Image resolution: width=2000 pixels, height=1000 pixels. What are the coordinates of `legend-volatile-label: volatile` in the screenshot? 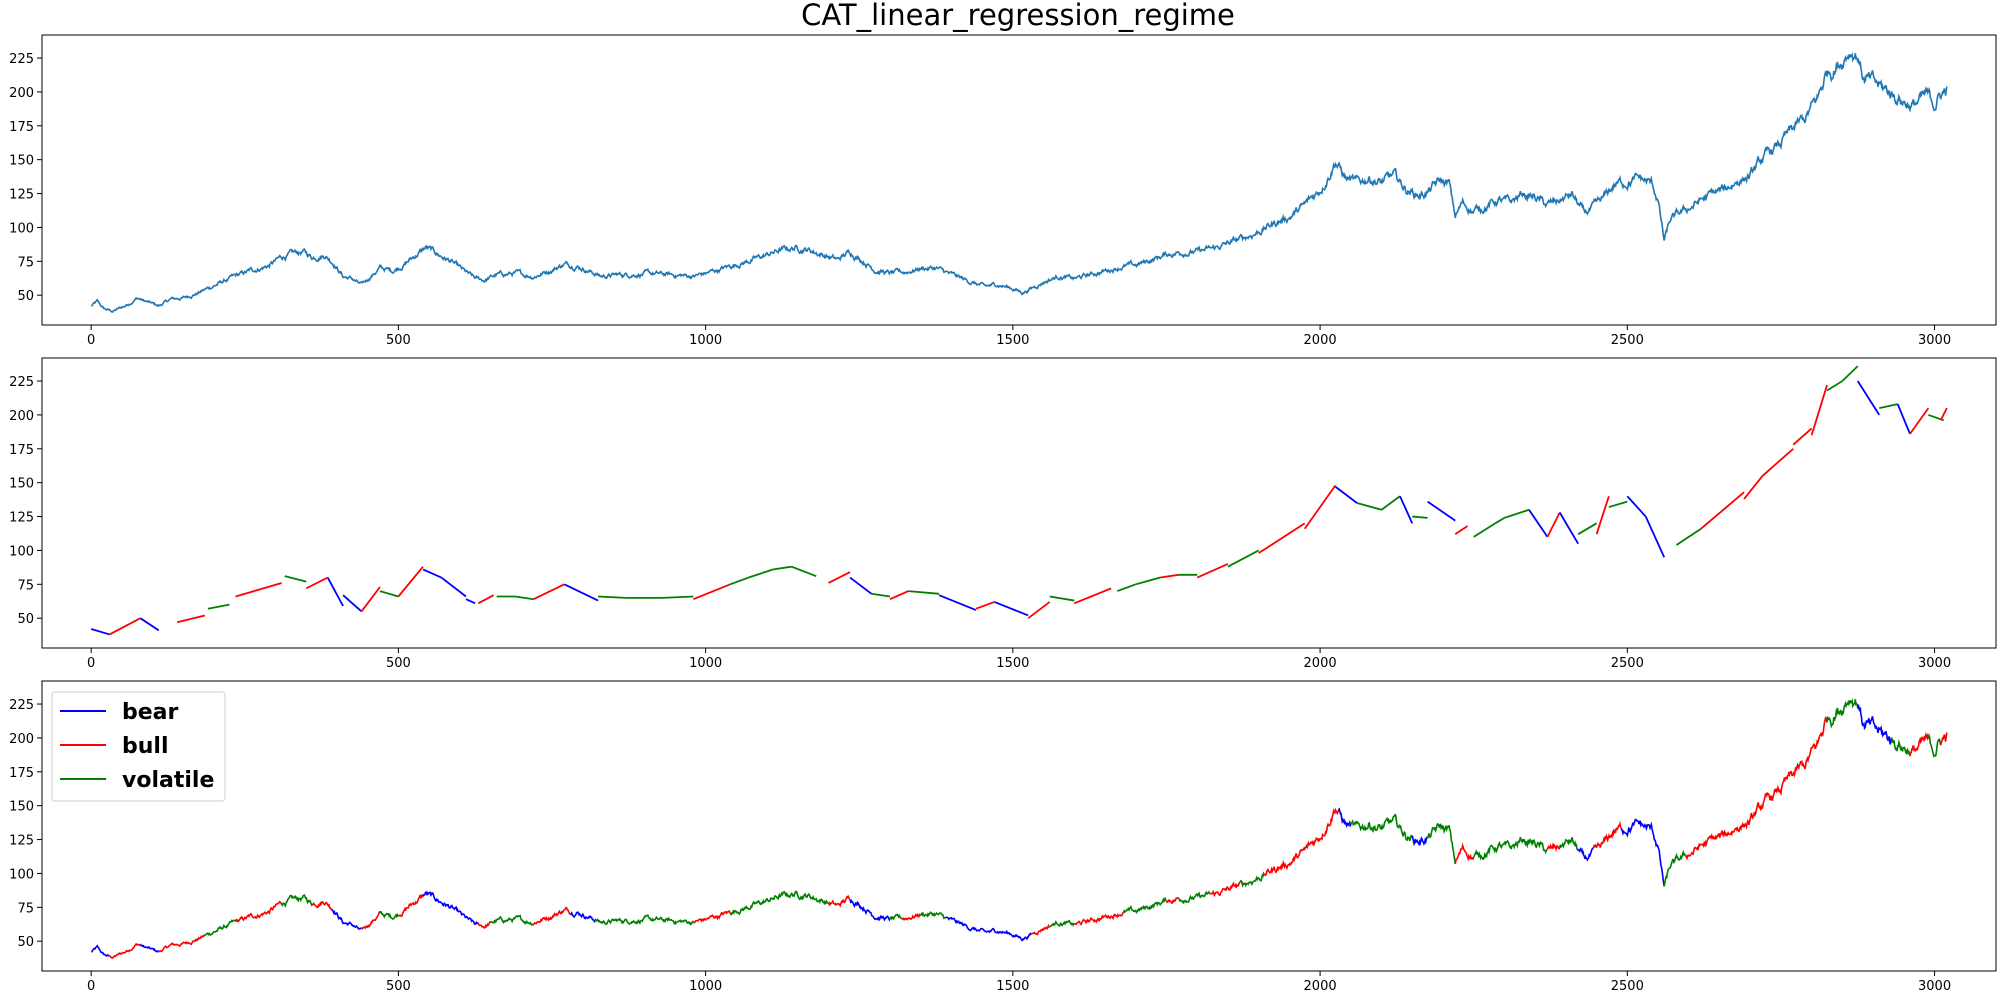 It's located at (168, 780).